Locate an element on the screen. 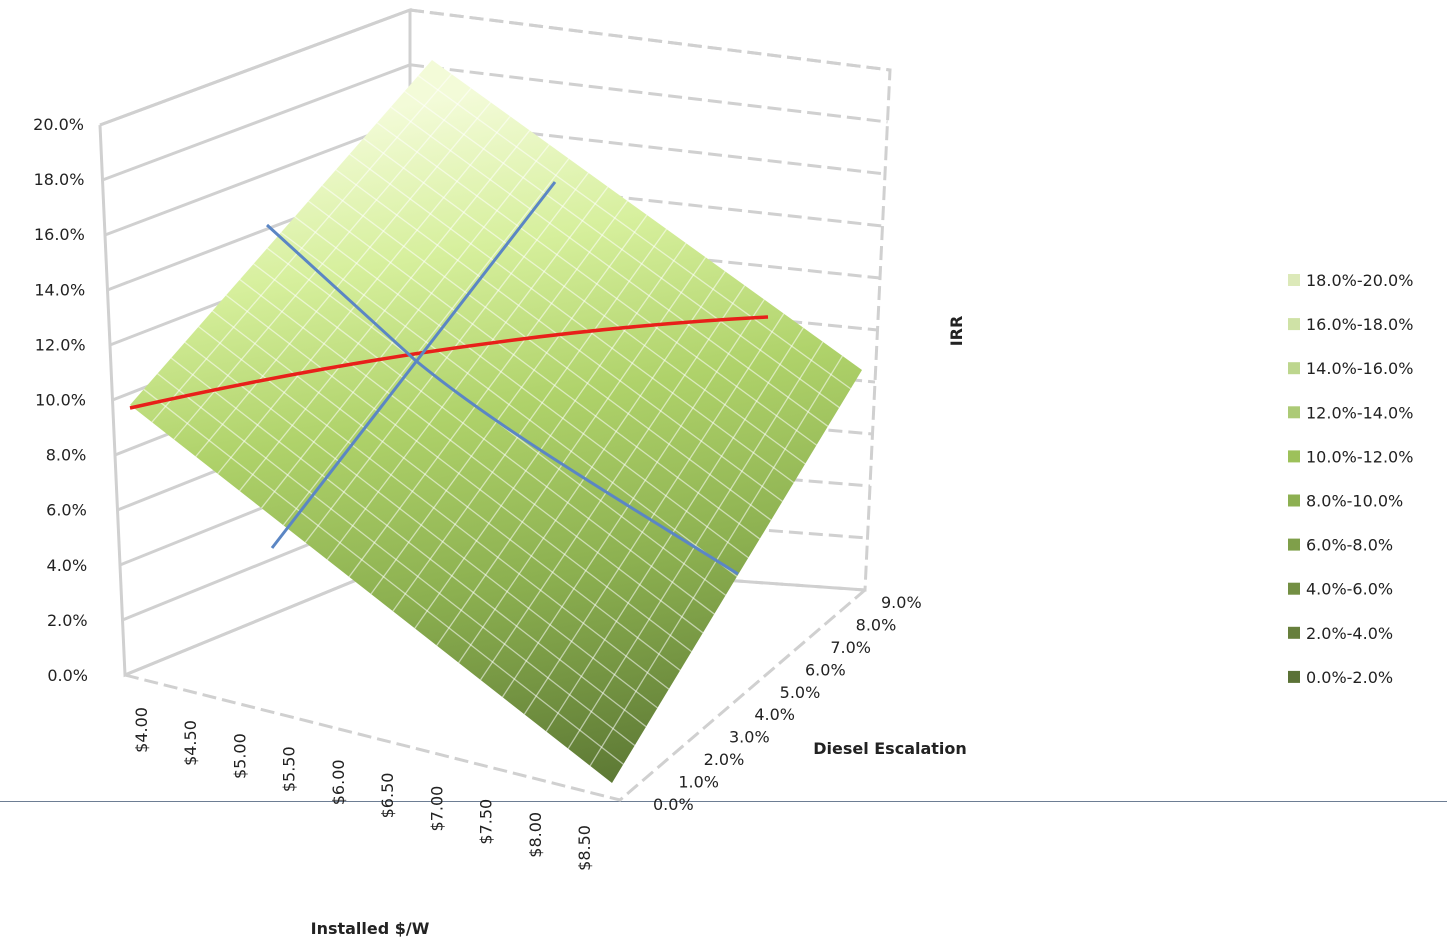 This screenshot has height=943, width=1447. x-tick-label: $5.50 is located at coordinates (289, 769).